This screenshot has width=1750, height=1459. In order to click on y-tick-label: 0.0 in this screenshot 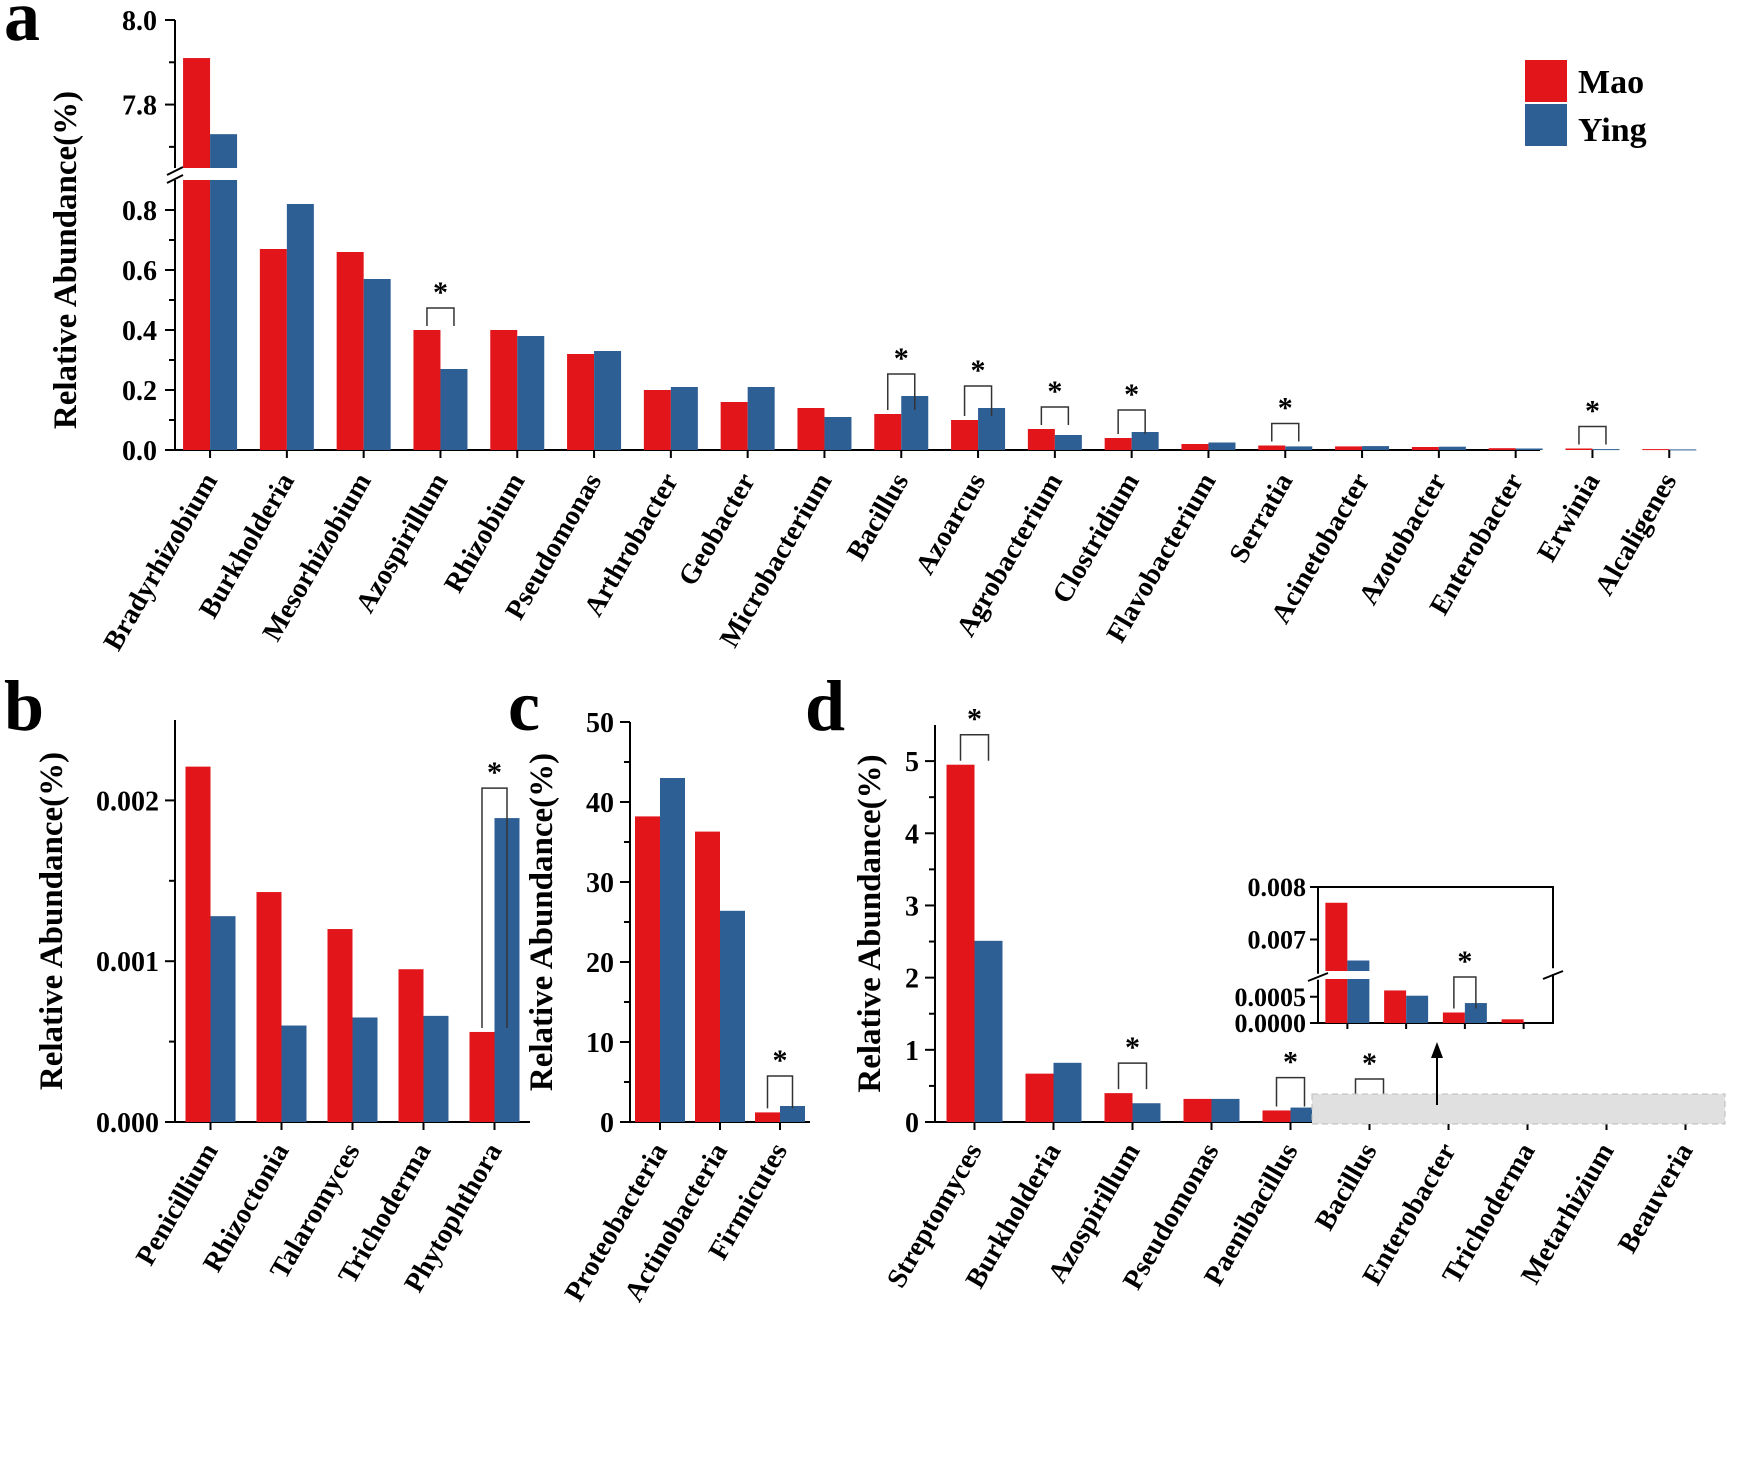, I will do `click(139, 451)`.